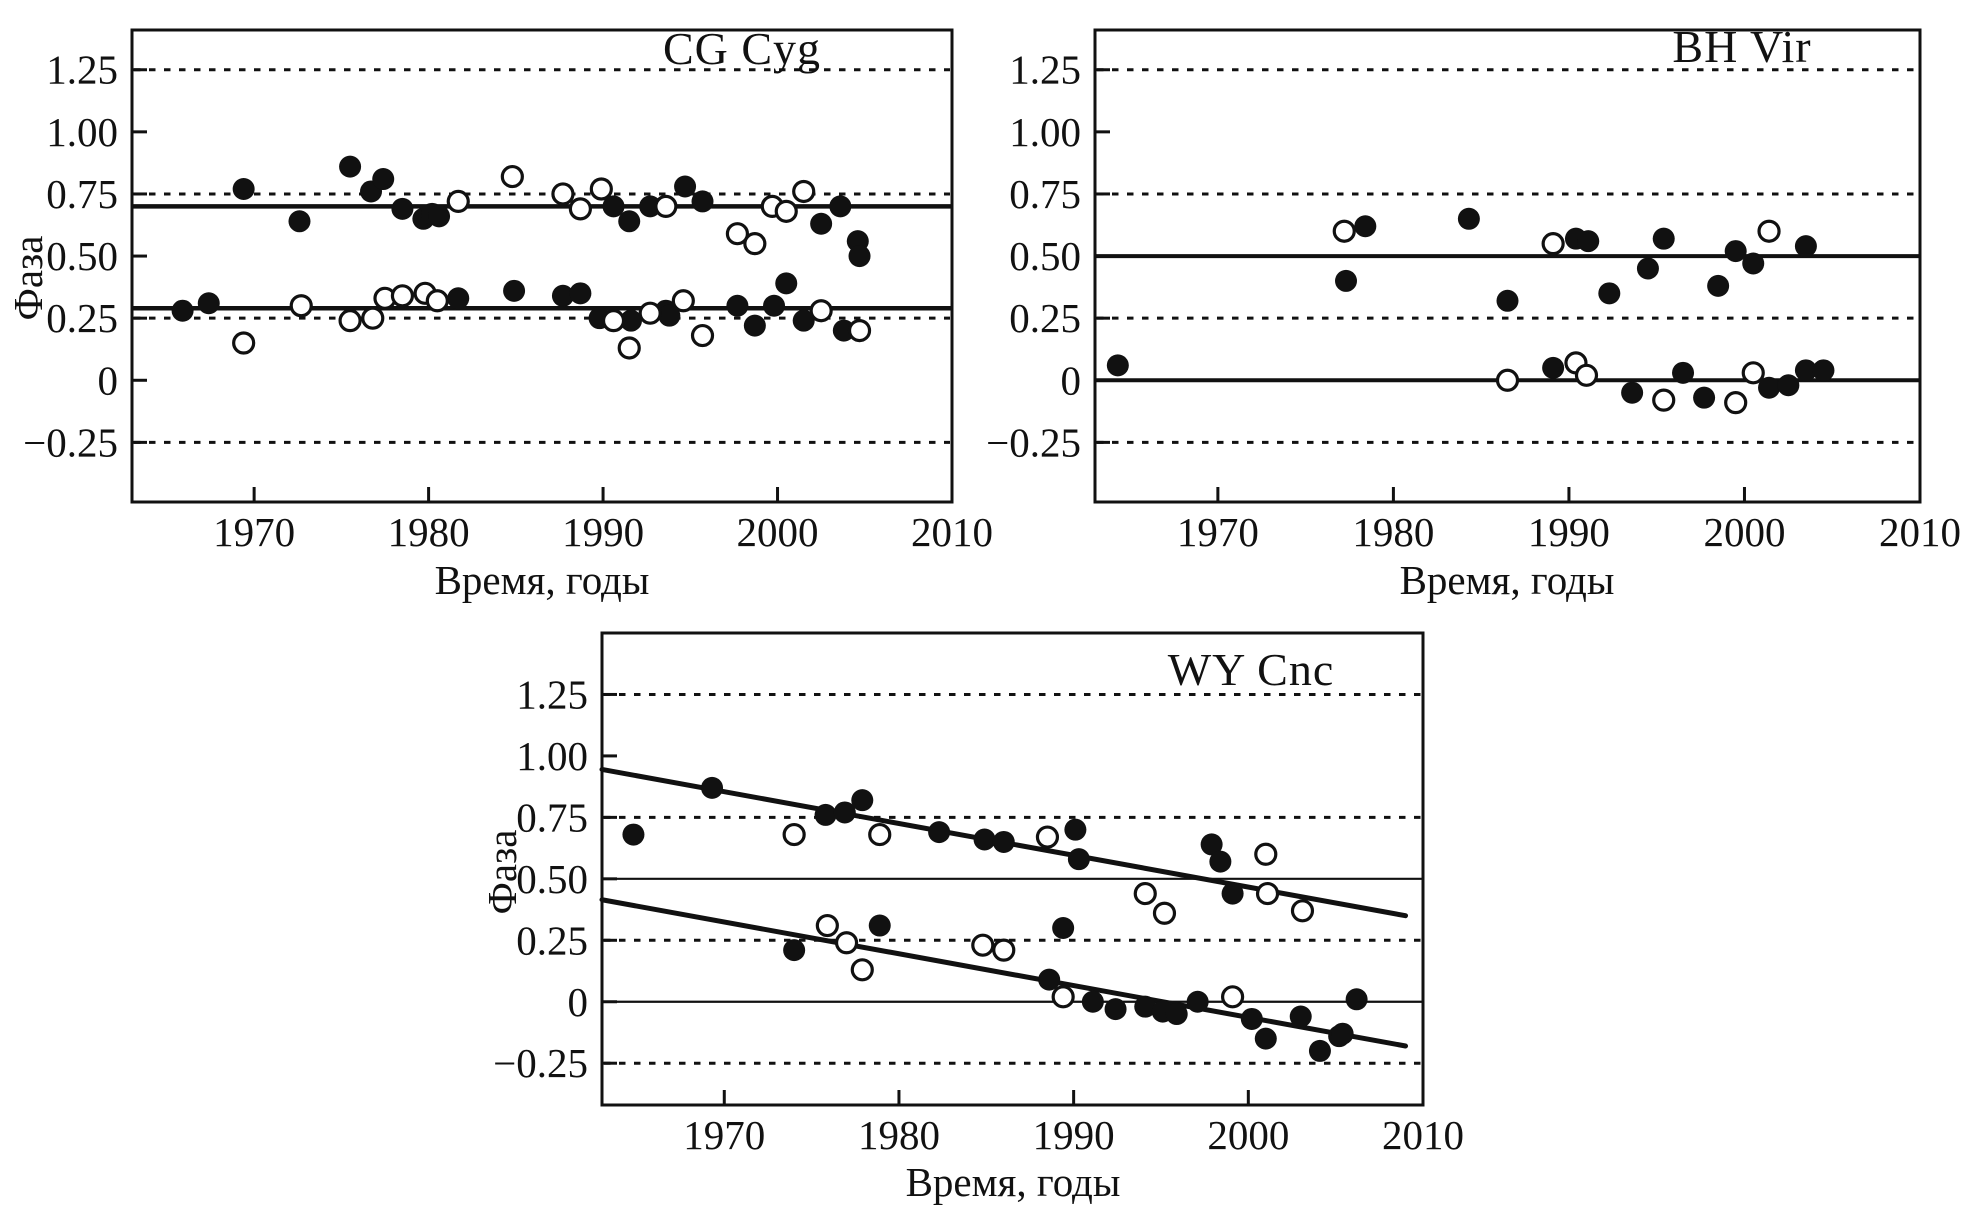 This screenshot has width=1961, height=1224. Describe the element at coordinates (1013, 1182) in the screenshot. I see `x-axis-label-wy-cnc: Время, годы` at that location.